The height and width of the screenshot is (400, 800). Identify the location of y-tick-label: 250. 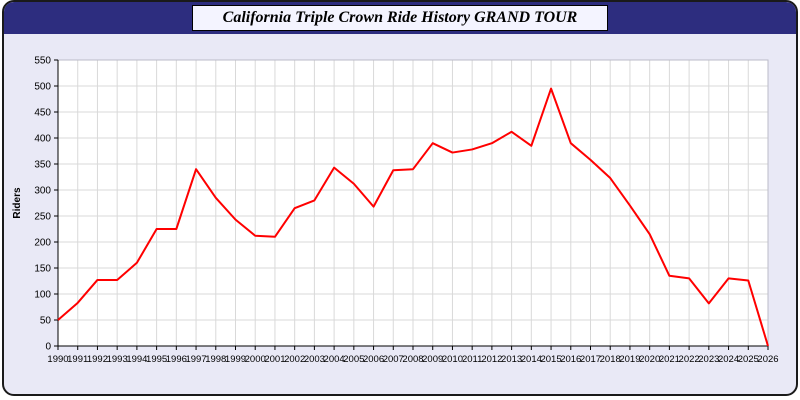
(42, 217).